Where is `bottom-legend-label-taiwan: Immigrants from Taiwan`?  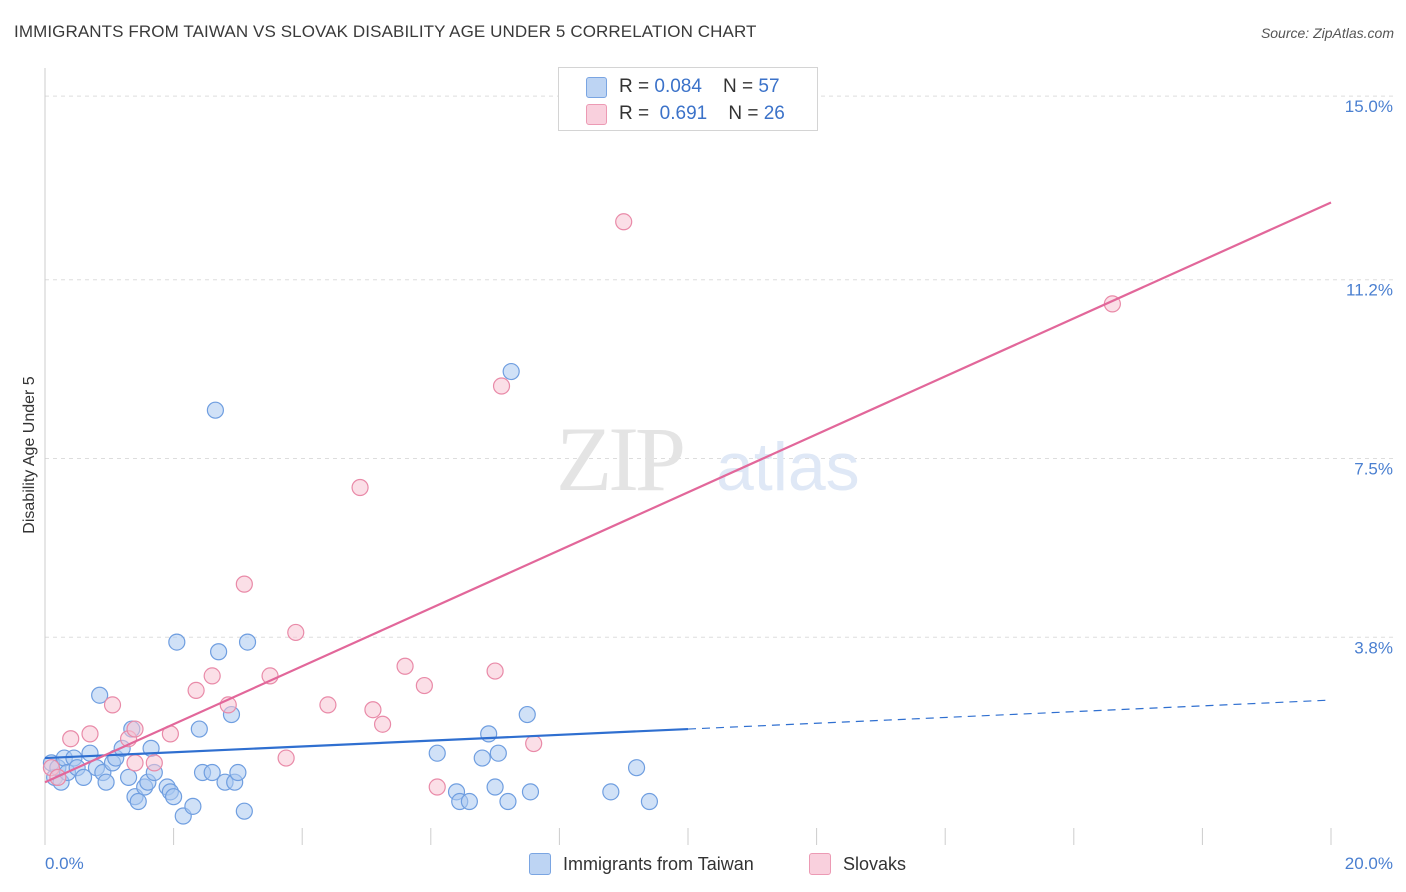 bottom-legend-label-taiwan: Immigrants from Taiwan is located at coordinates (658, 863).